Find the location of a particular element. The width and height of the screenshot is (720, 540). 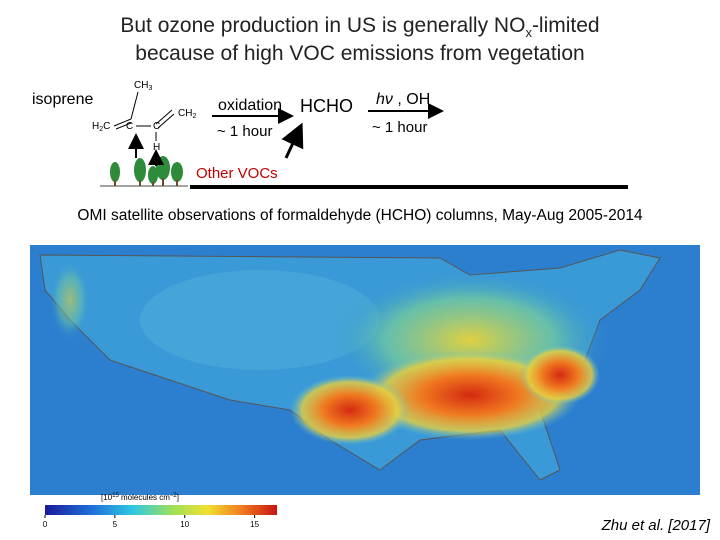

colorbar-tick-label: 10 is located at coordinates (184, 524).